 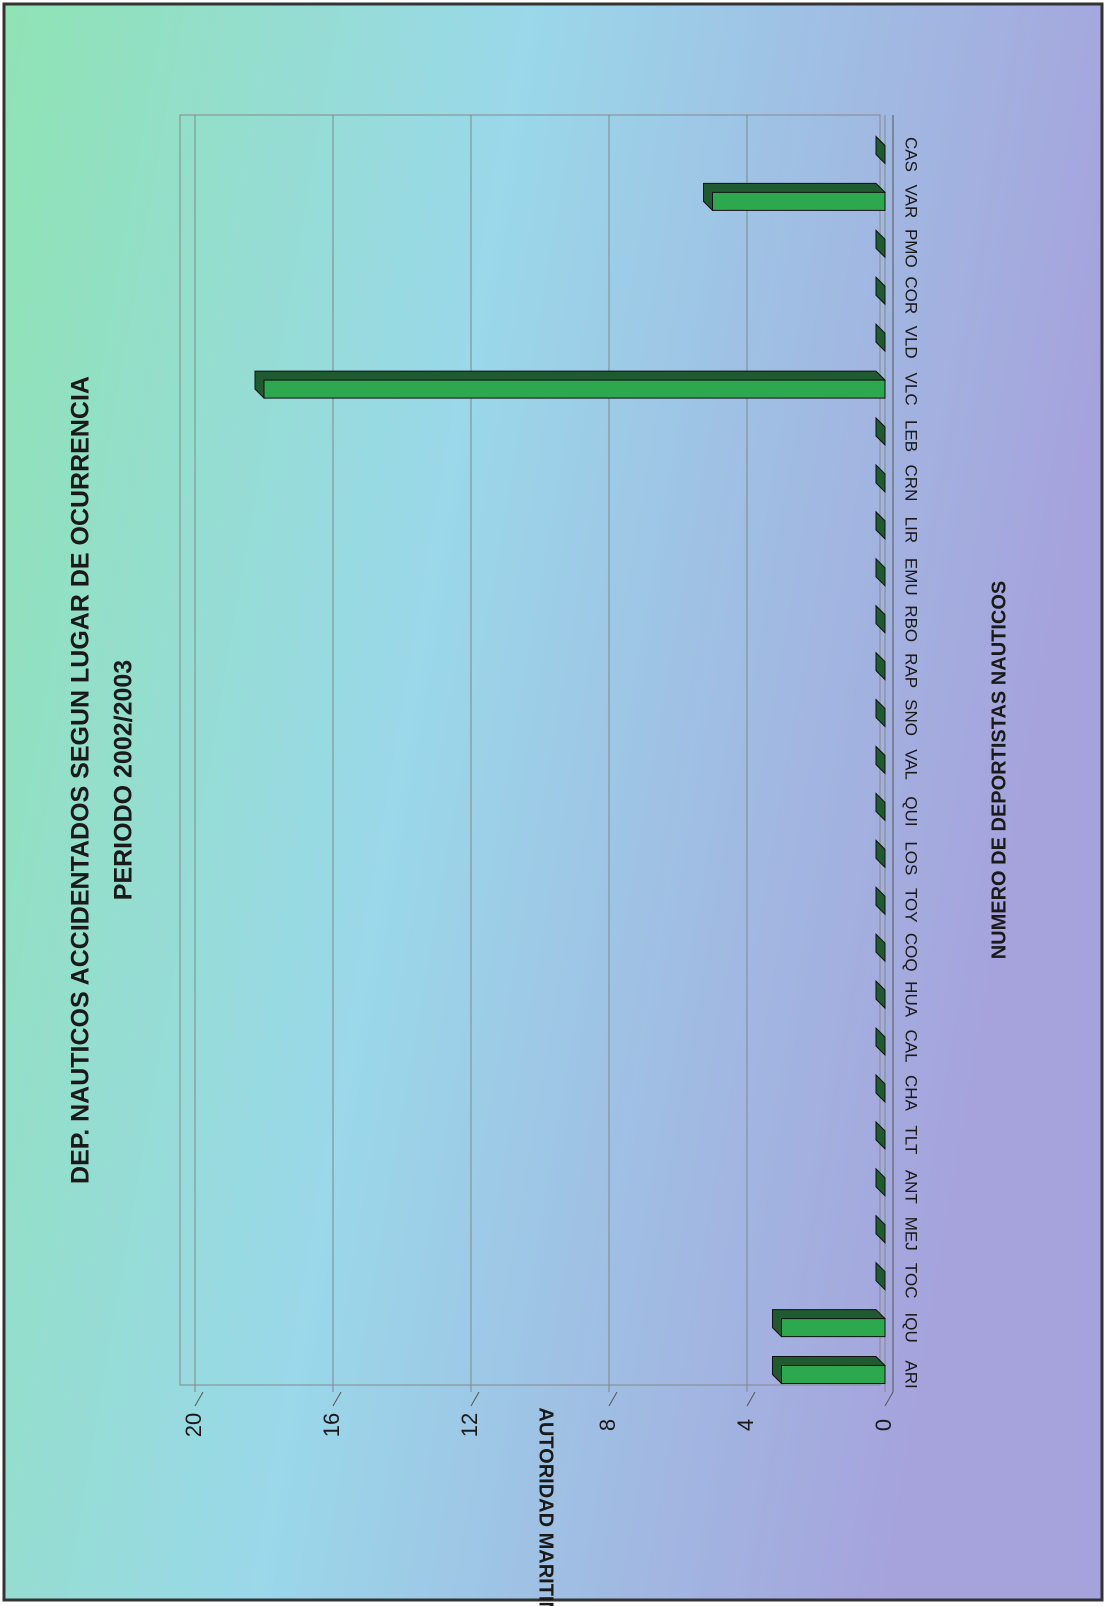 What do you see at coordinates (911, 1281) in the screenshot?
I see `x-tick-label: TOC` at bounding box center [911, 1281].